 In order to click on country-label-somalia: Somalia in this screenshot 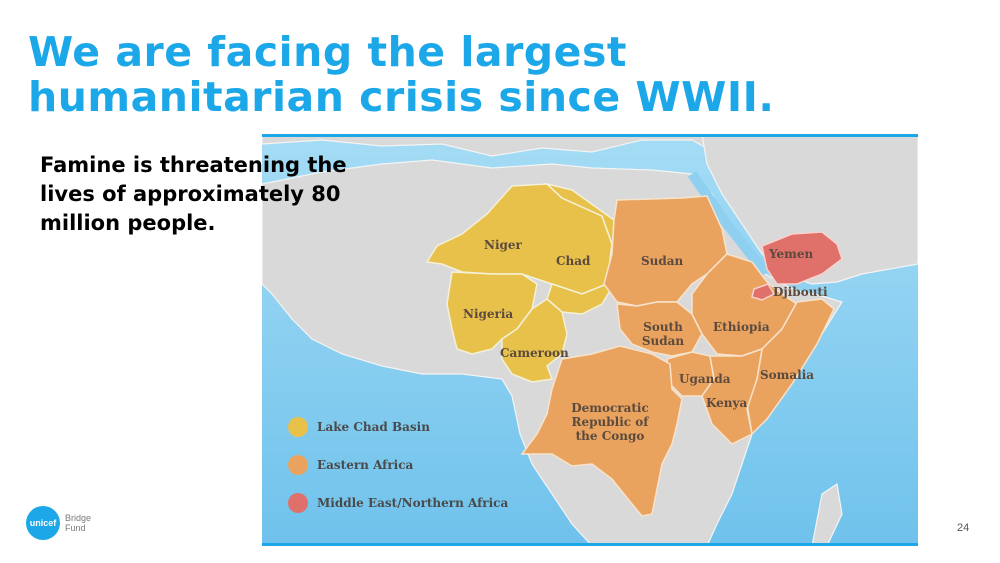, I will do `click(787, 375)`.